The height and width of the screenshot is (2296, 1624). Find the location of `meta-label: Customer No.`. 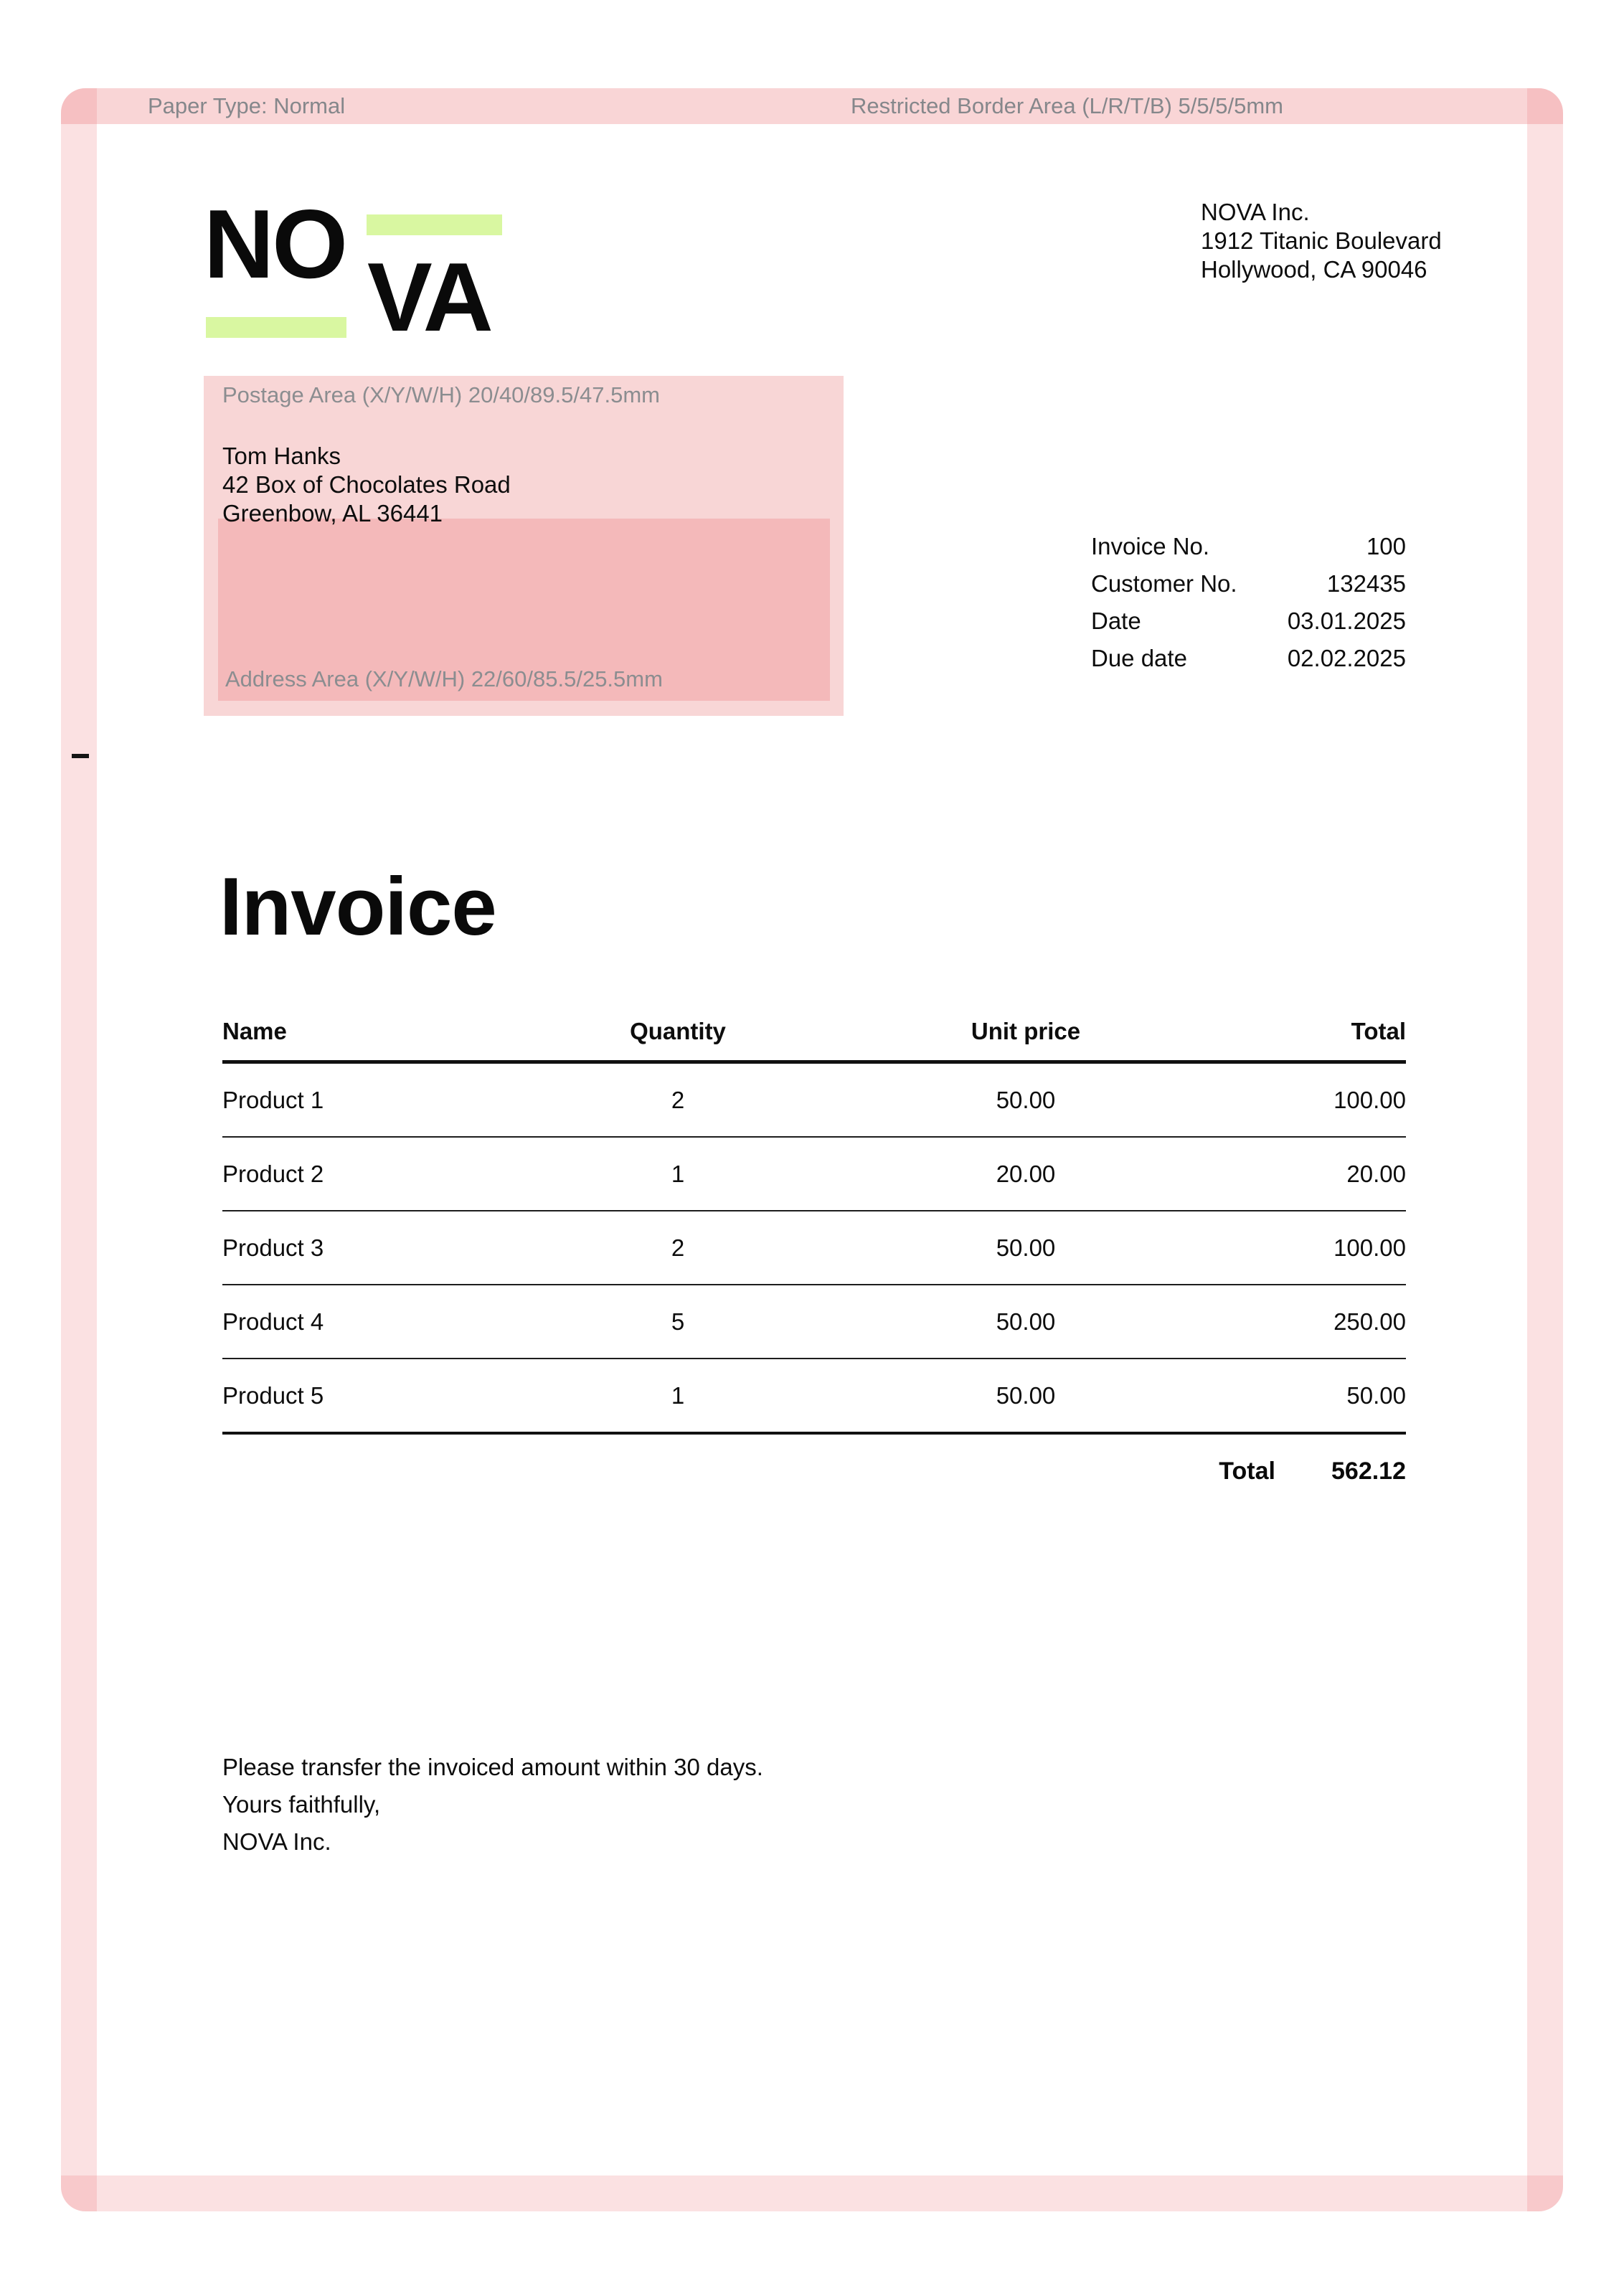

meta-label: Customer No. is located at coordinates (1164, 583).